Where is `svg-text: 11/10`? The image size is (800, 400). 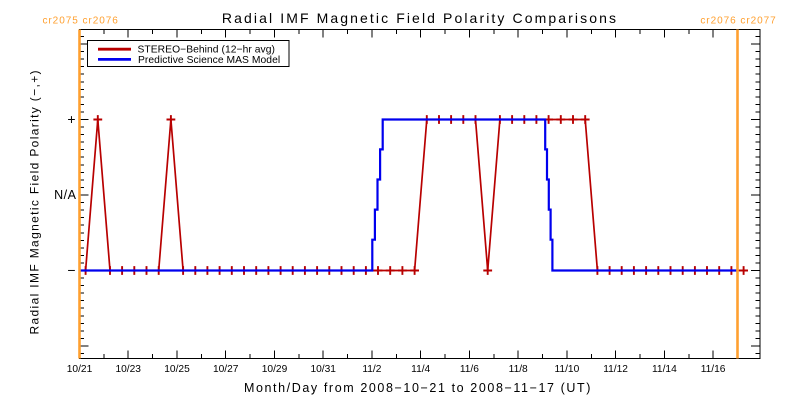
svg-text: 11/10 is located at coordinates (567, 369).